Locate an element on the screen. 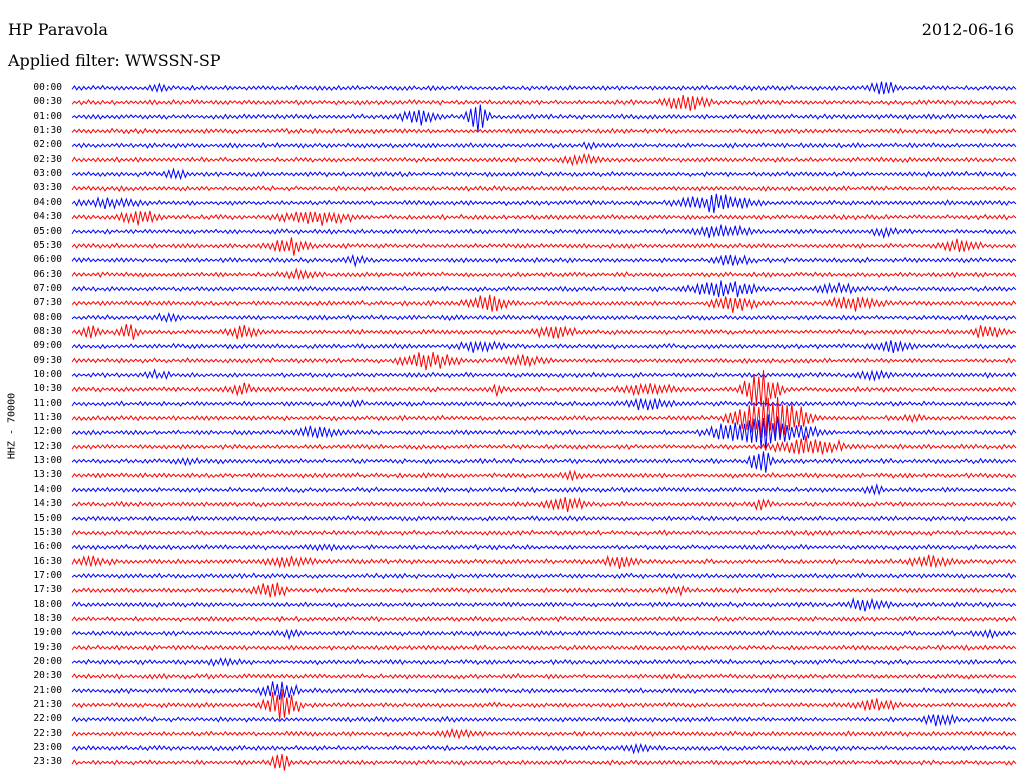 The width and height of the screenshot is (1024, 780). row-time-label: 11:00 is located at coordinates (47, 403).